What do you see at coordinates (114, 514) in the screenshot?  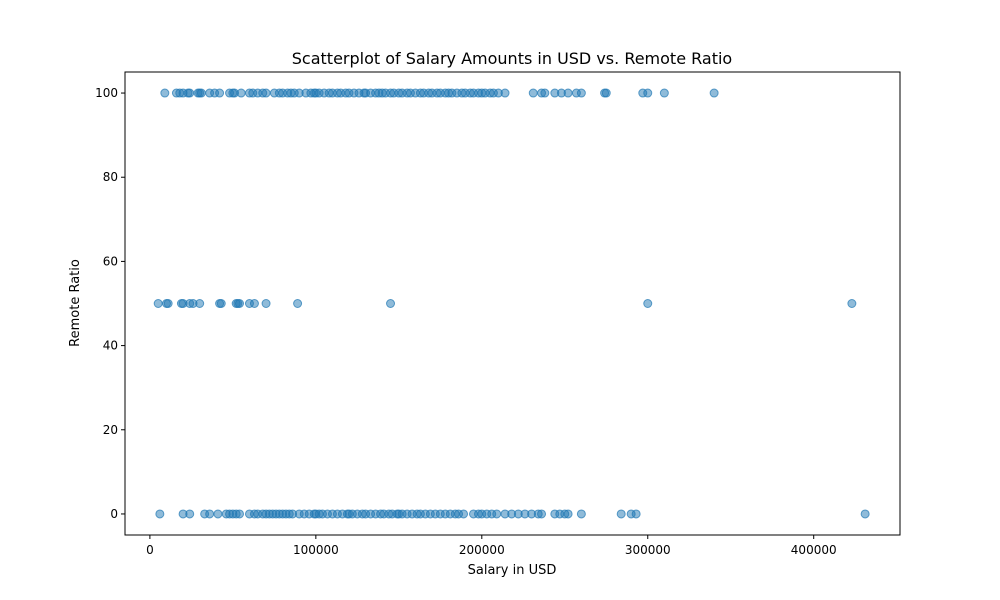 I see `y-tick-label: 0` at bounding box center [114, 514].